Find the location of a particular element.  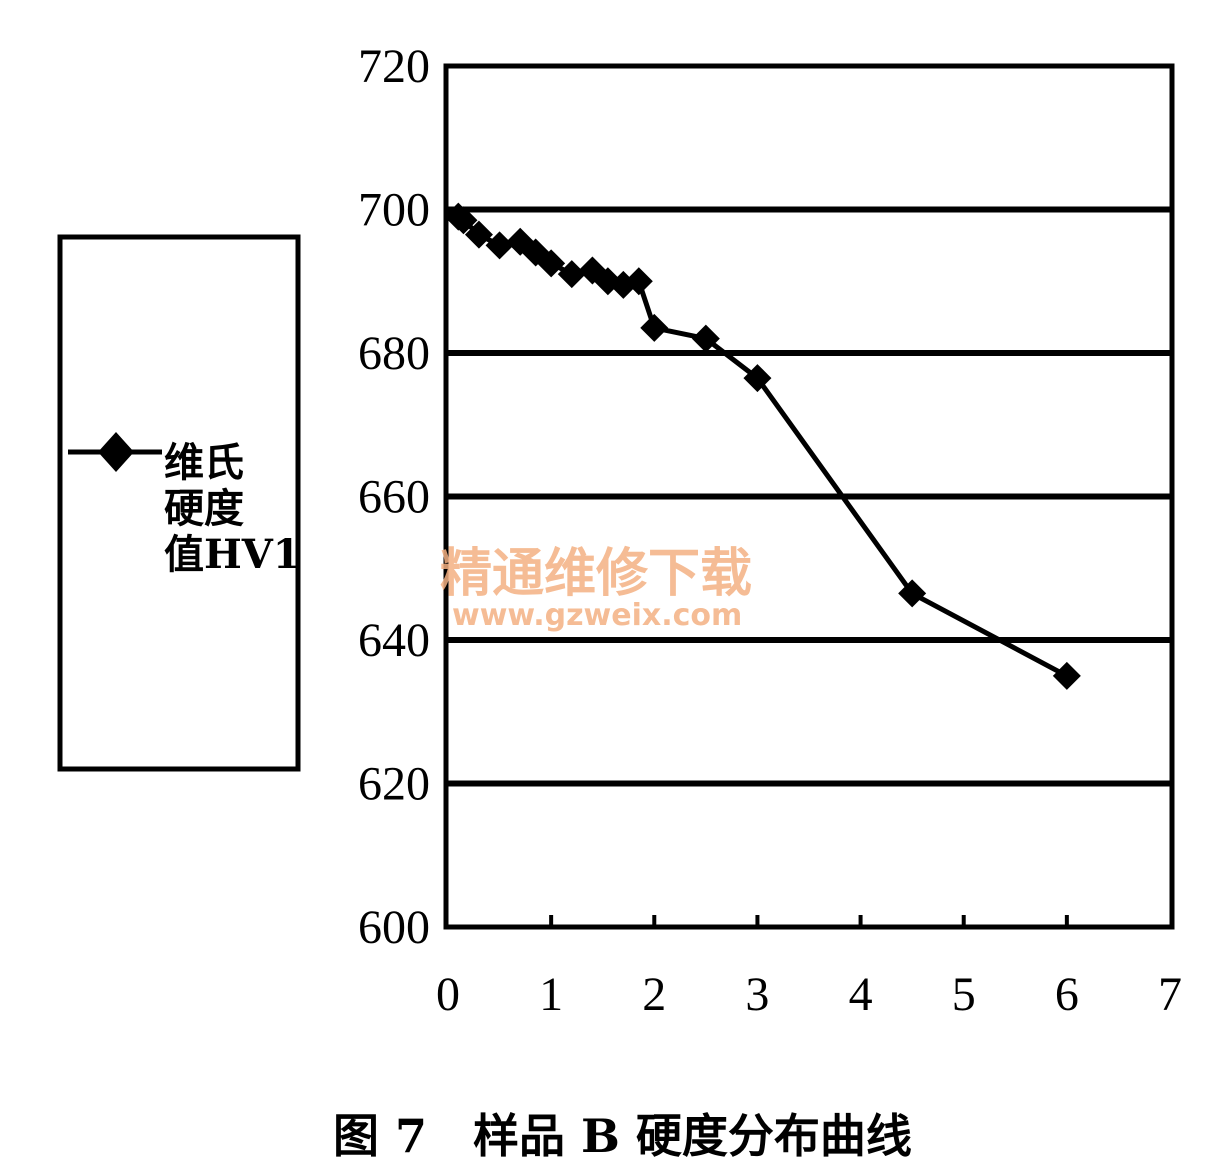

x-tick-label: 4 is located at coordinates (861, 994).